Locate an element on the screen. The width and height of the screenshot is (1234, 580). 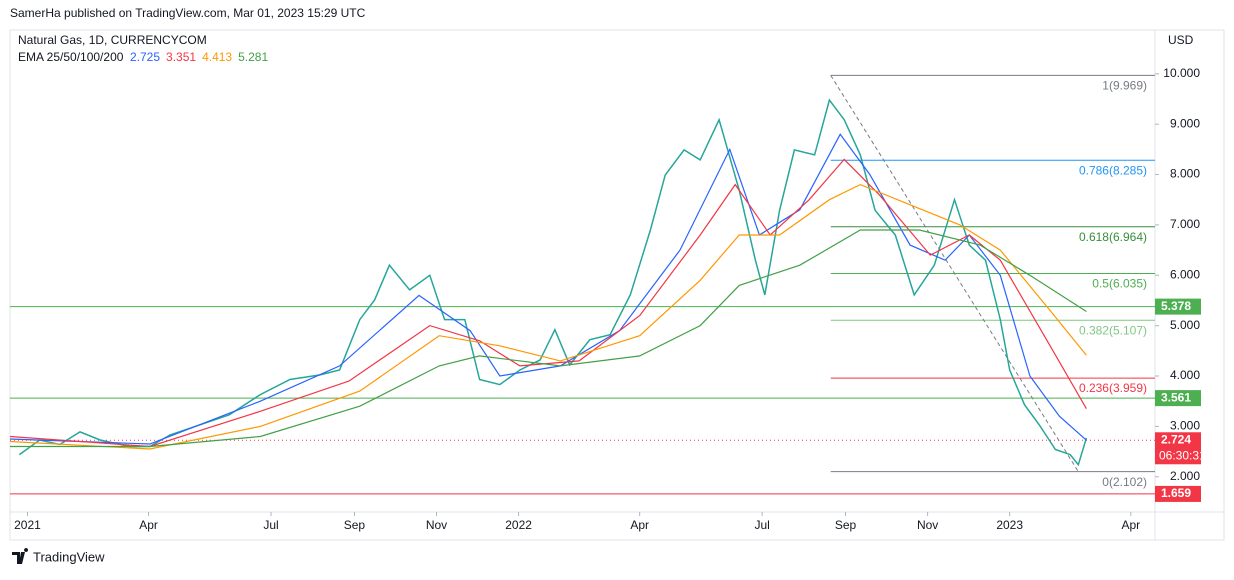
logo is located at coordinates (20, 556).